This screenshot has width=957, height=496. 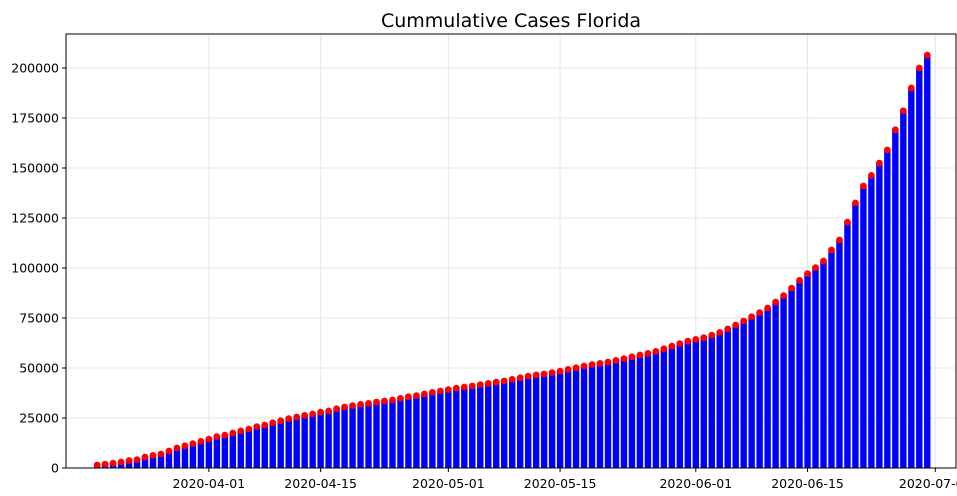 I want to click on x-tick-label: 2020-05-01, so click(x=448, y=483).